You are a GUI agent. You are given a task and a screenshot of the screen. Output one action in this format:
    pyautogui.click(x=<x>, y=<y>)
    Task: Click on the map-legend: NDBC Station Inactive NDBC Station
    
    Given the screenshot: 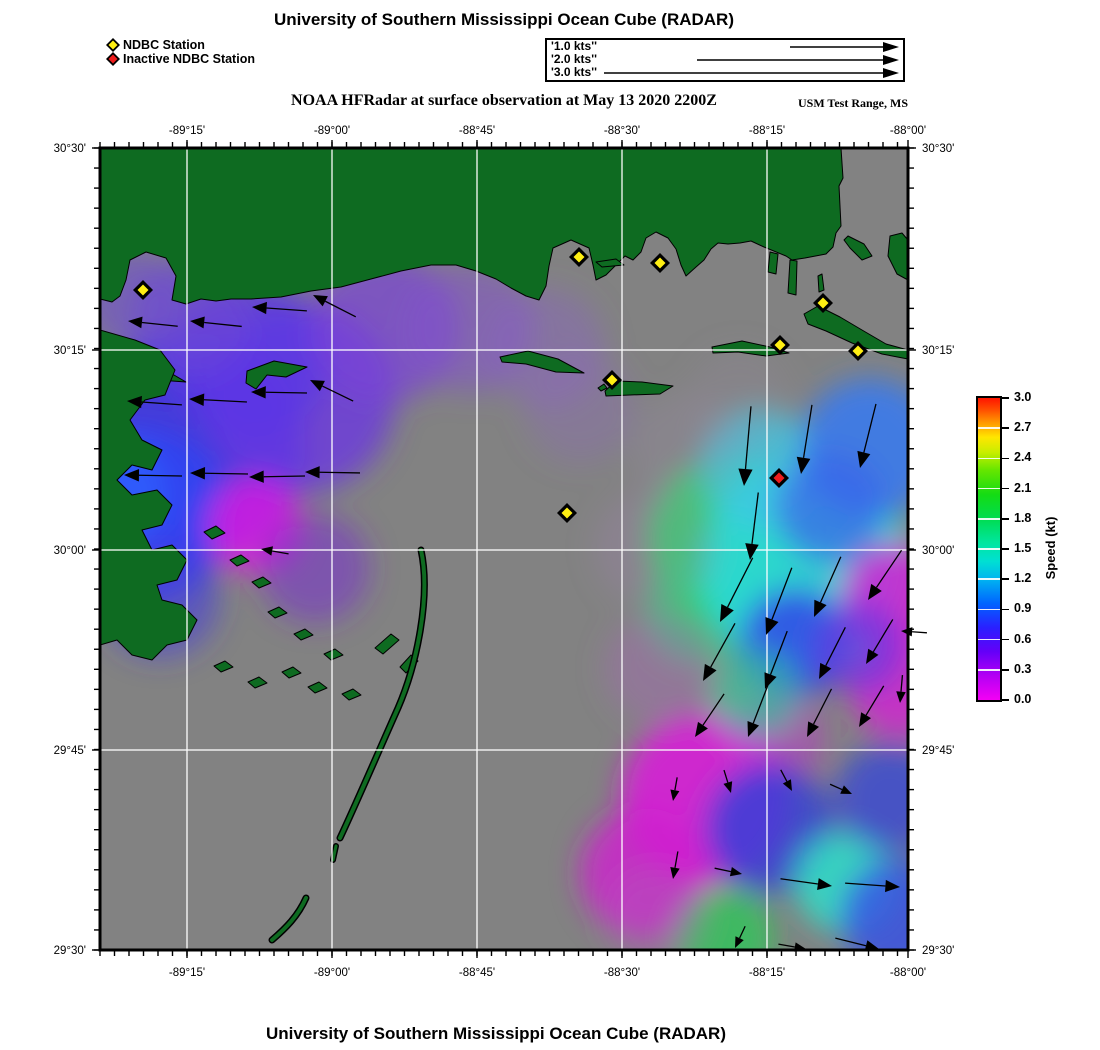 What is the action you would take?
    pyautogui.click(x=180, y=52)
    